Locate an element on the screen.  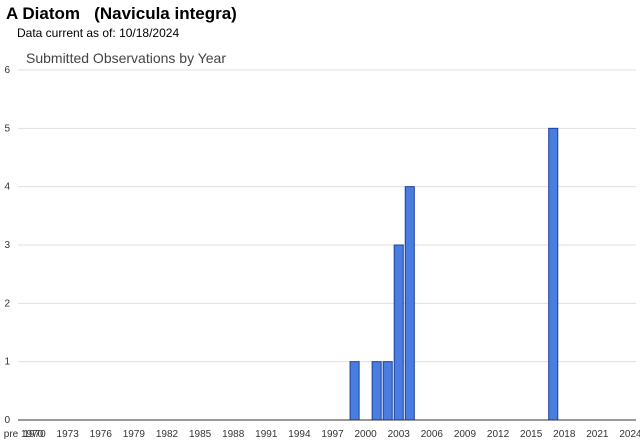
y-tick-label: 6 is located at coordinates (7, 70).